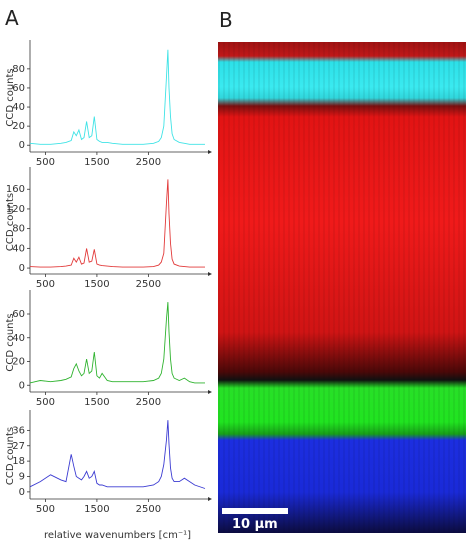 The height and width of the screenshot is (541, 474). Describe the element at coordinates (15, 189) in the screenshot. I see `y-tick-label: 160` at that location.